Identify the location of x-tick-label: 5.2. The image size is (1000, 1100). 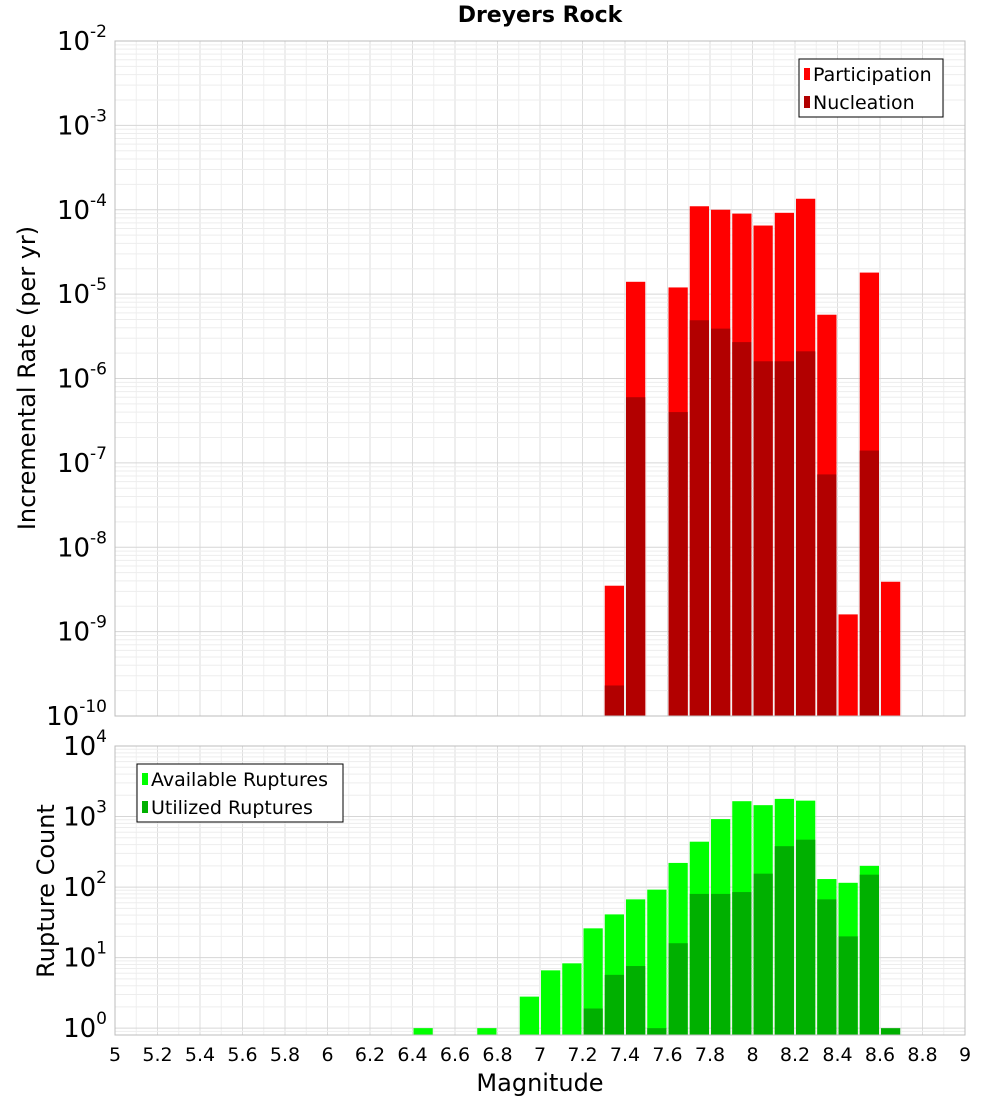
(157, 1055).